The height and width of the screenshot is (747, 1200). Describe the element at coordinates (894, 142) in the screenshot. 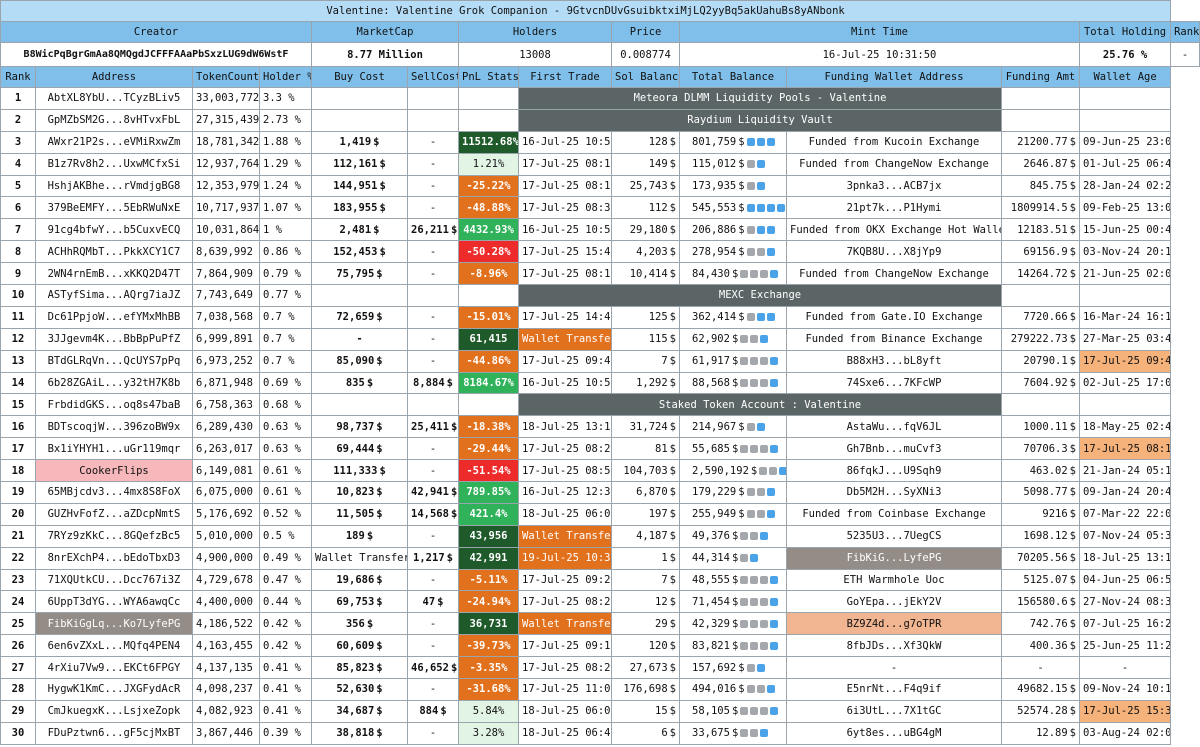

I see `funding-wallet-cell: Funded from Kucoin Exchange` at that location.